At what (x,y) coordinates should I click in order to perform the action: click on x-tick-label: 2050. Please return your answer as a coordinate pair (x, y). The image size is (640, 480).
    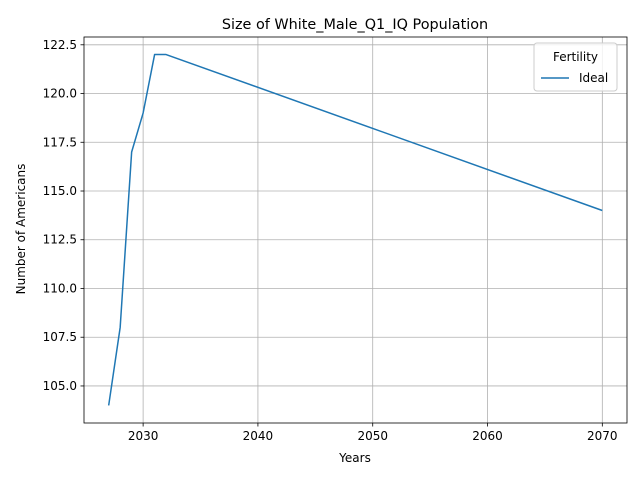
    Looking at the image, I should click on (372, 436).